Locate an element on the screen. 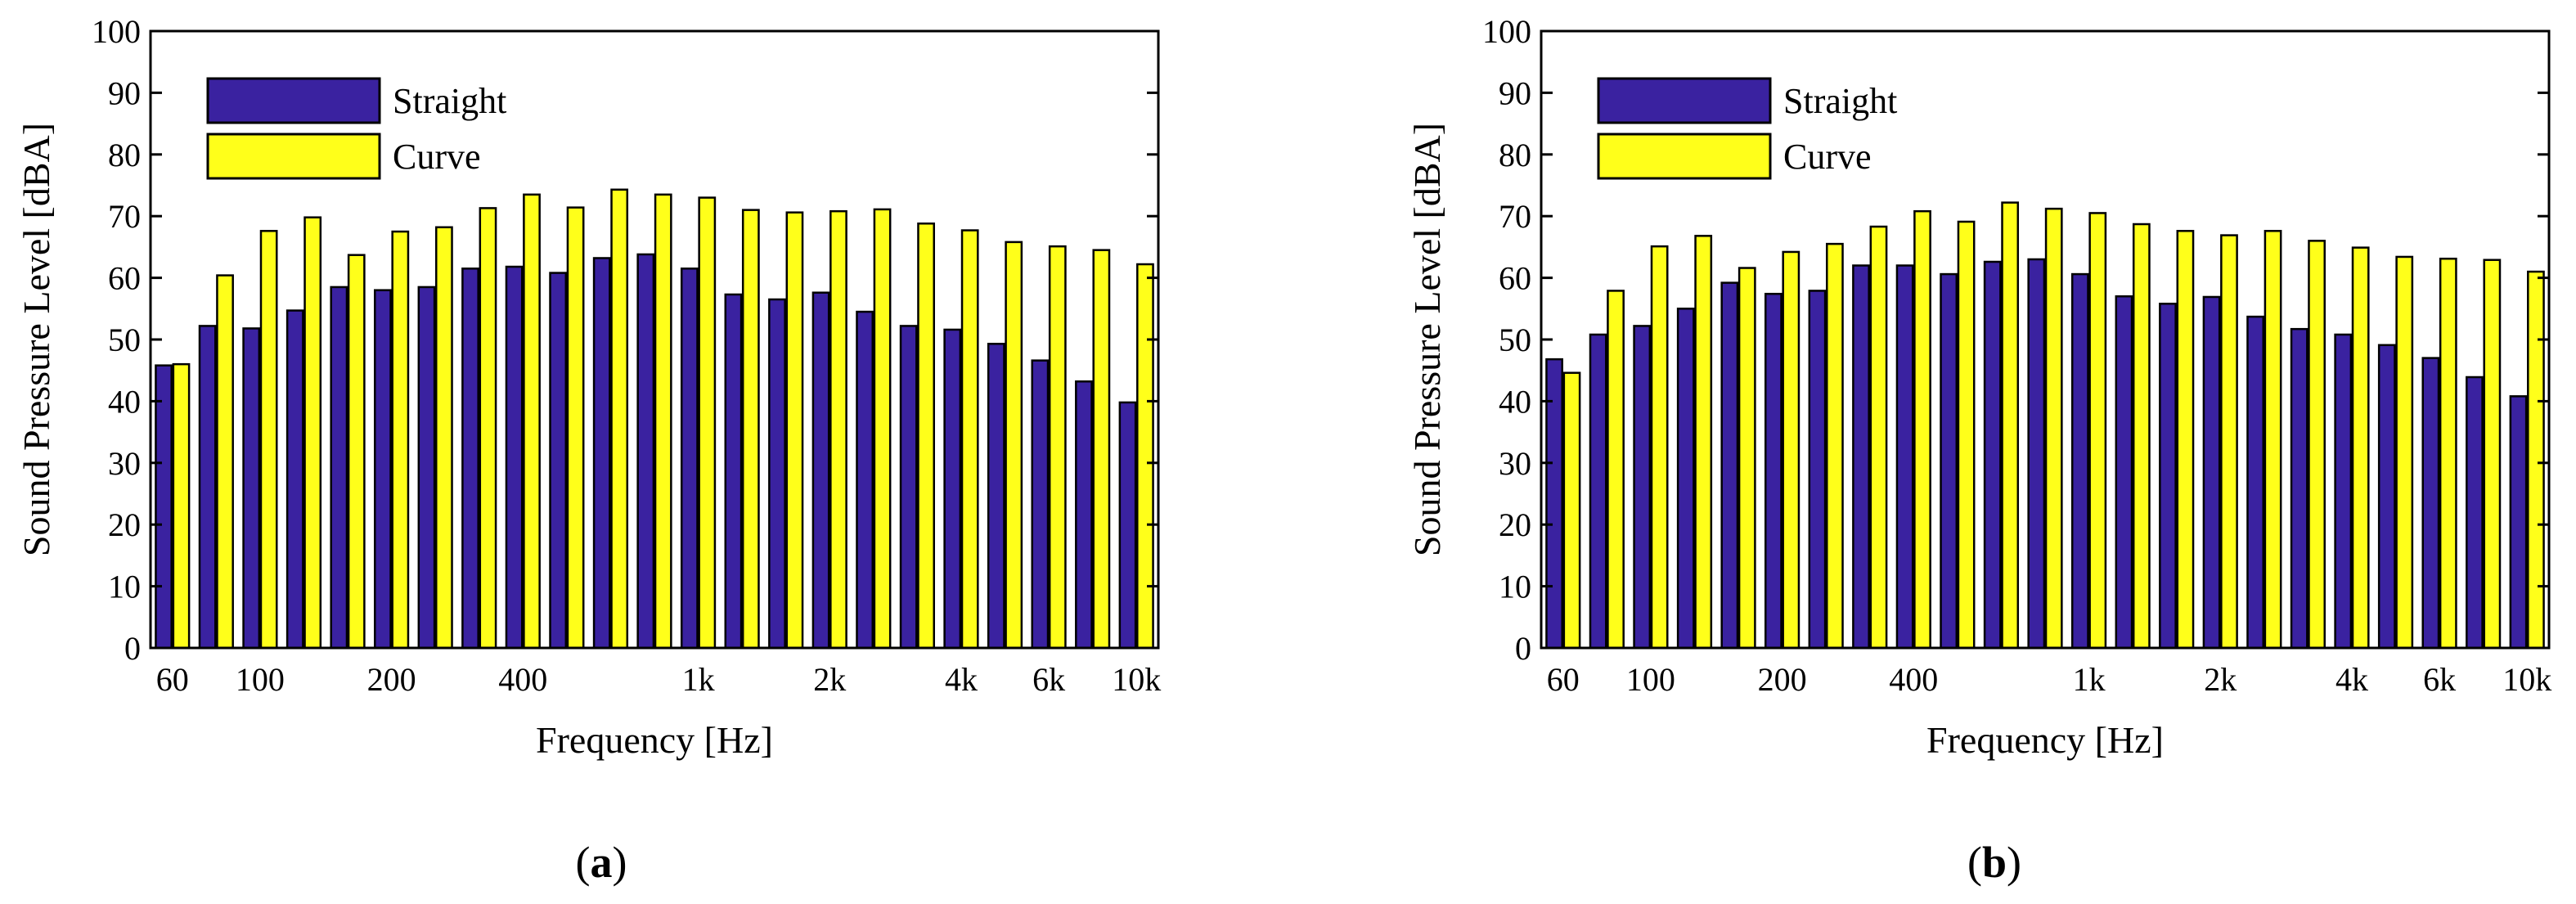  legend-label-a-curve: Curve is located at coordinates (437, 157).